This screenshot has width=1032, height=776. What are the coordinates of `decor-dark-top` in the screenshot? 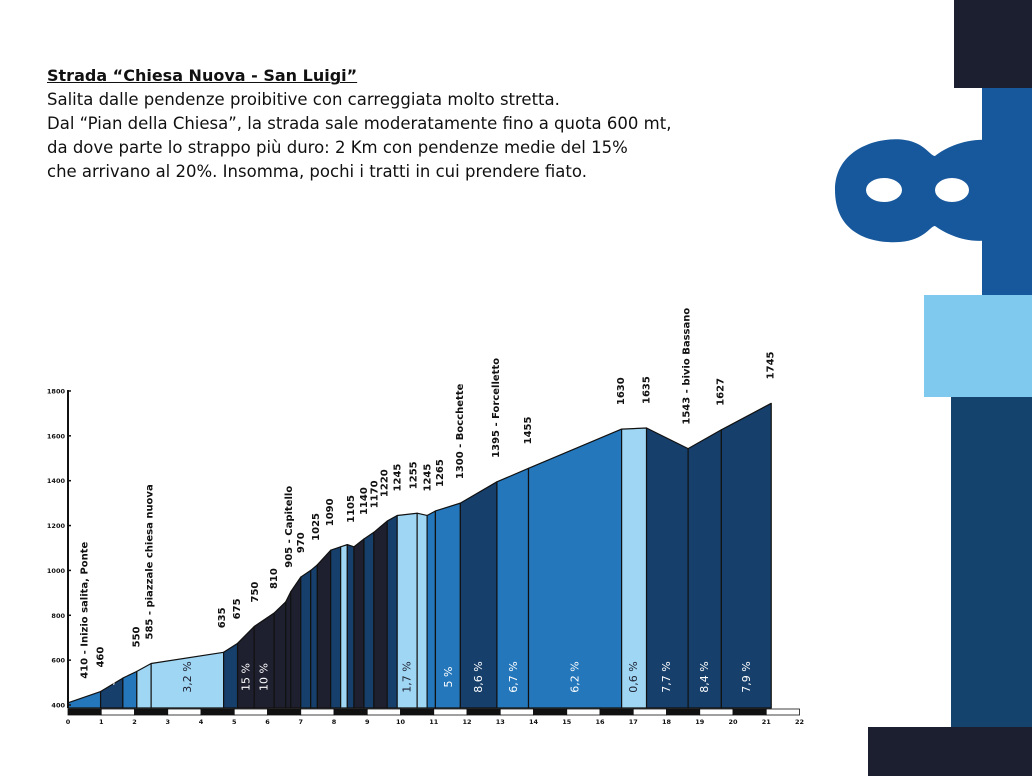 It's located at (993, 44).